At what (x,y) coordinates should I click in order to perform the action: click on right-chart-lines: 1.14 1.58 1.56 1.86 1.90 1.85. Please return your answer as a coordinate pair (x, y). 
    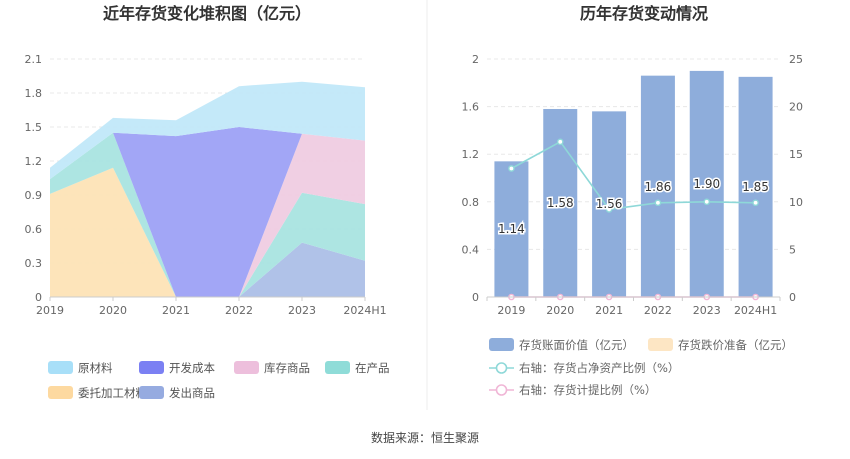
    Looking at the image, I should click on (633, 219).